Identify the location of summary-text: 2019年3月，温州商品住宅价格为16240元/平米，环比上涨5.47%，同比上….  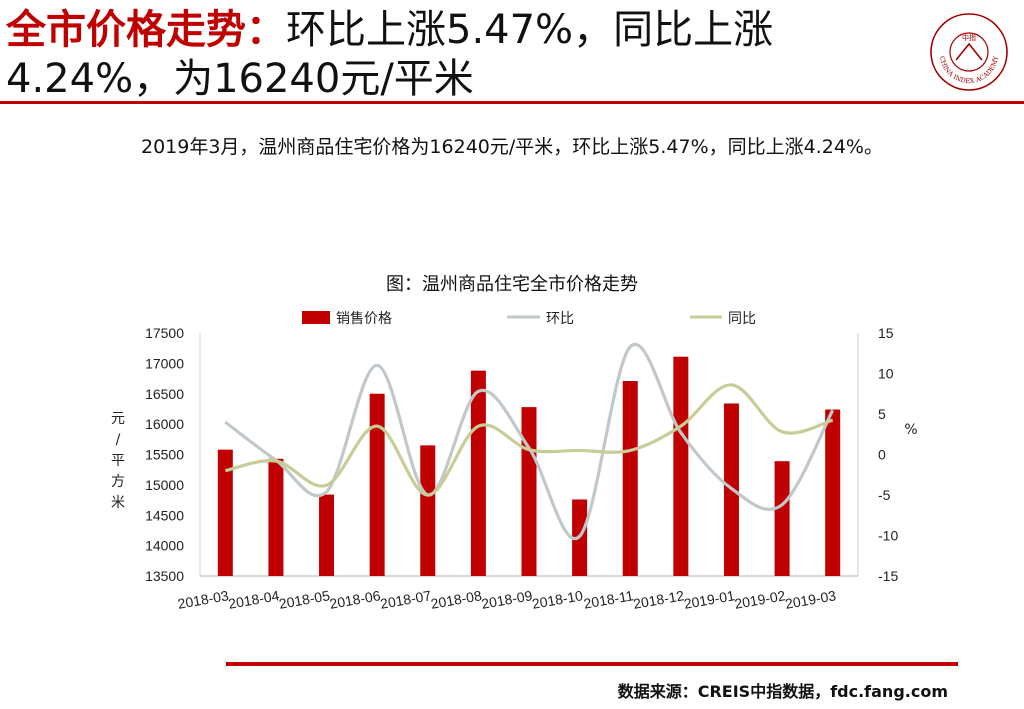
(511, 147).